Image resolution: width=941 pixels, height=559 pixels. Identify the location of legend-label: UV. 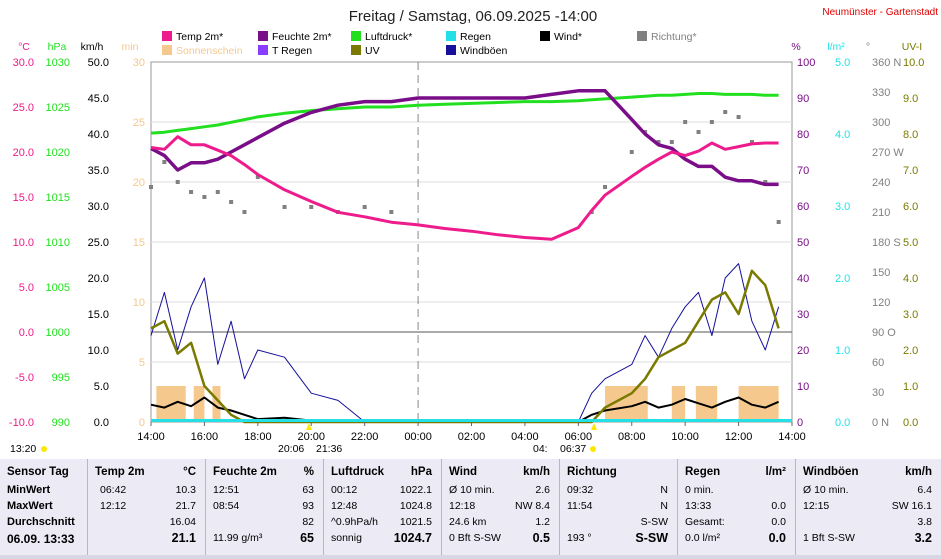
(372, 51).